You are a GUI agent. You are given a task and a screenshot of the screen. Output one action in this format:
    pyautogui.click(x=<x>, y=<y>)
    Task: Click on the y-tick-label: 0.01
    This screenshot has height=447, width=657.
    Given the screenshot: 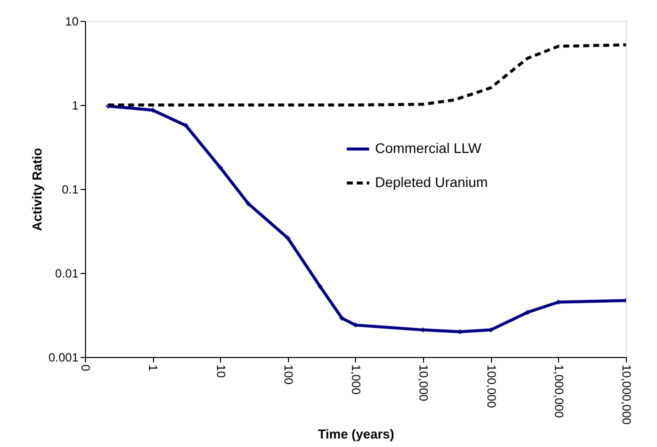 What is the action you would take?
    pyautogui.click(x=67, y=273)
    